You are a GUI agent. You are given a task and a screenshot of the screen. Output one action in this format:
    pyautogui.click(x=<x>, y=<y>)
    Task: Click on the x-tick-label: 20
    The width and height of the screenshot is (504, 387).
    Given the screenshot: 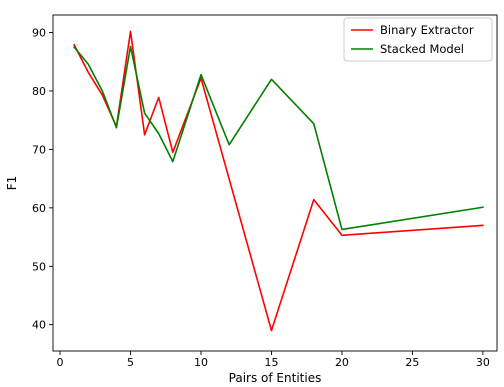 What is the action you would take?
    pyautogui.click(x=342, y=362)
    